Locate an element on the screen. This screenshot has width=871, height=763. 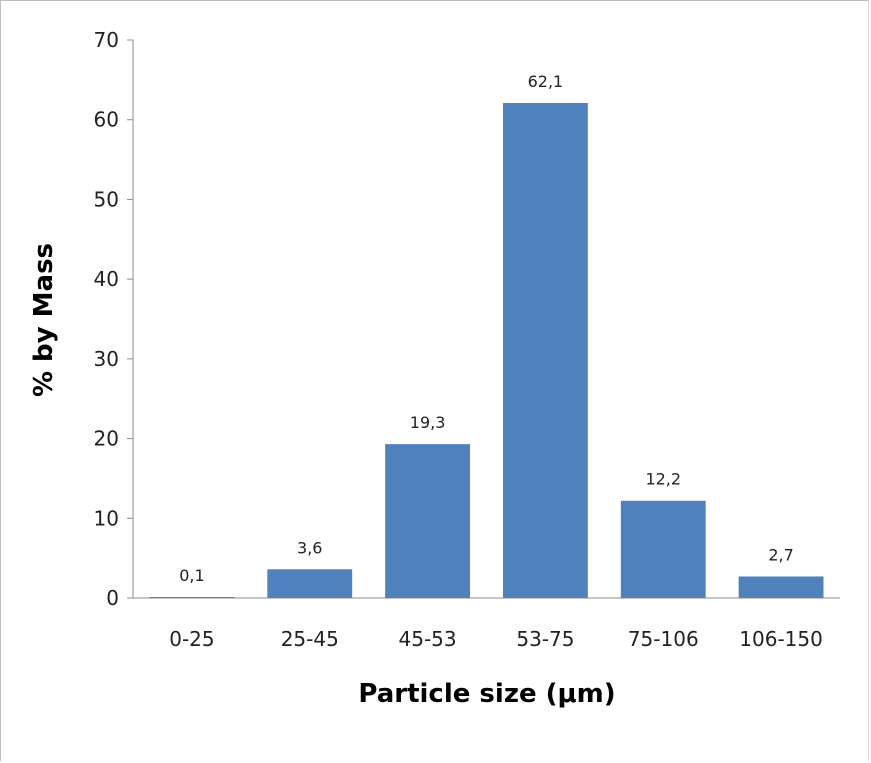
x-tick-label: 25-45 is located at coordinates (310, 639).